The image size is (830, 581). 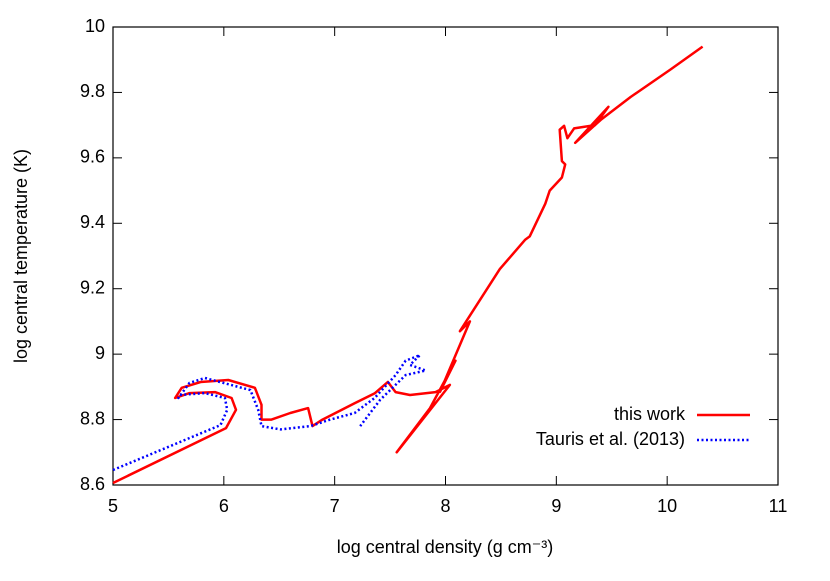 What do you see at coordinates (92, 418) in the screenshot?
I see `y-tick-label: 8.8` at bounding box center [92, 418].